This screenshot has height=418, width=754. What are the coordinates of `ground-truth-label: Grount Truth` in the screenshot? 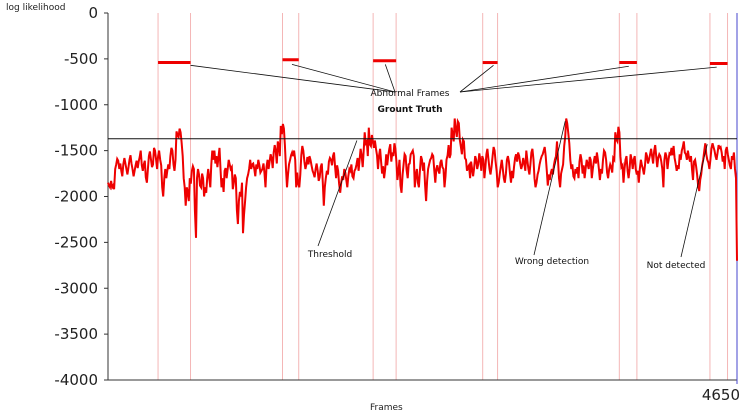 It's located at (410, 110).